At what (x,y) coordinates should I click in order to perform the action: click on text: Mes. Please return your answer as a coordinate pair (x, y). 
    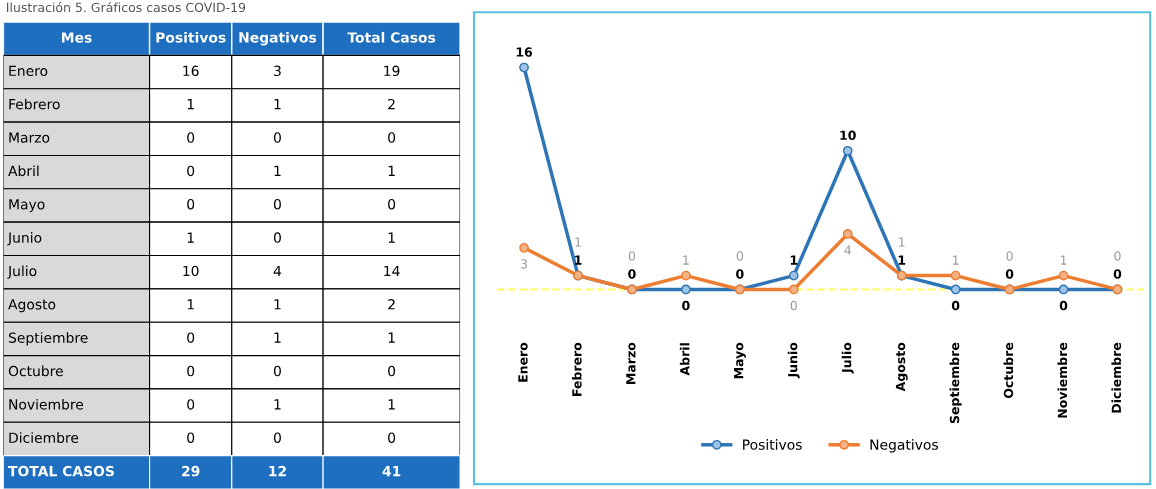
    Looking at the image, I should click on (77, 37).